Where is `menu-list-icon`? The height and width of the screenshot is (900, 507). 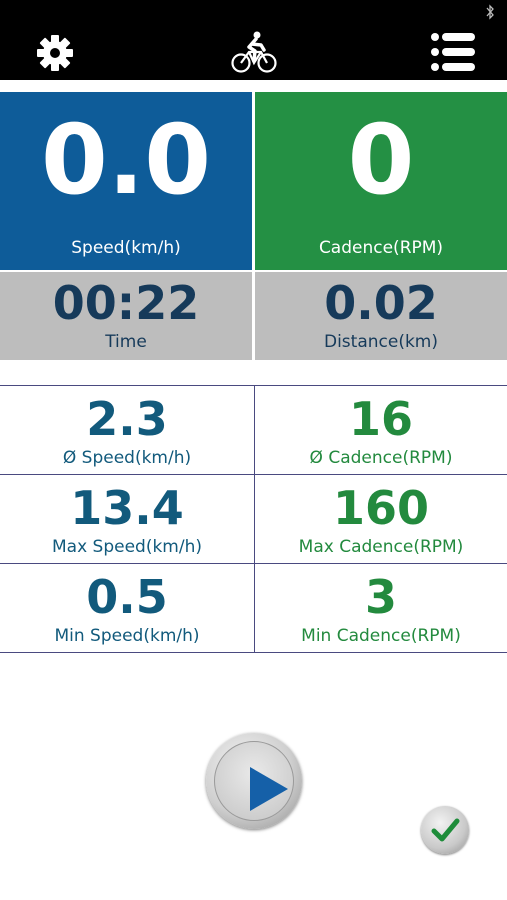
menu-list-icon is located at coordinates (453, 52).